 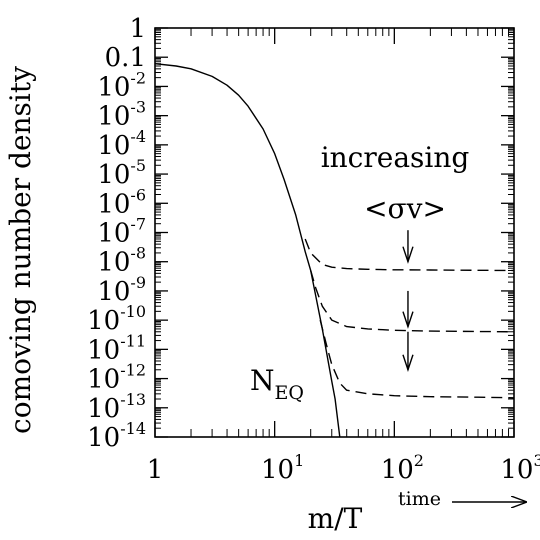 I want to click on annotation-increasing: increasing, so click(x=395, y=157).